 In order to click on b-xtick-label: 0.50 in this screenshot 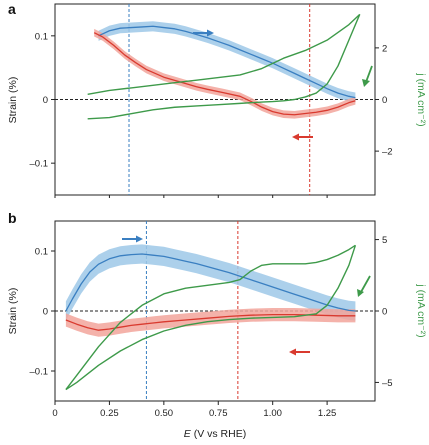, I will do `click(164, 413)`.